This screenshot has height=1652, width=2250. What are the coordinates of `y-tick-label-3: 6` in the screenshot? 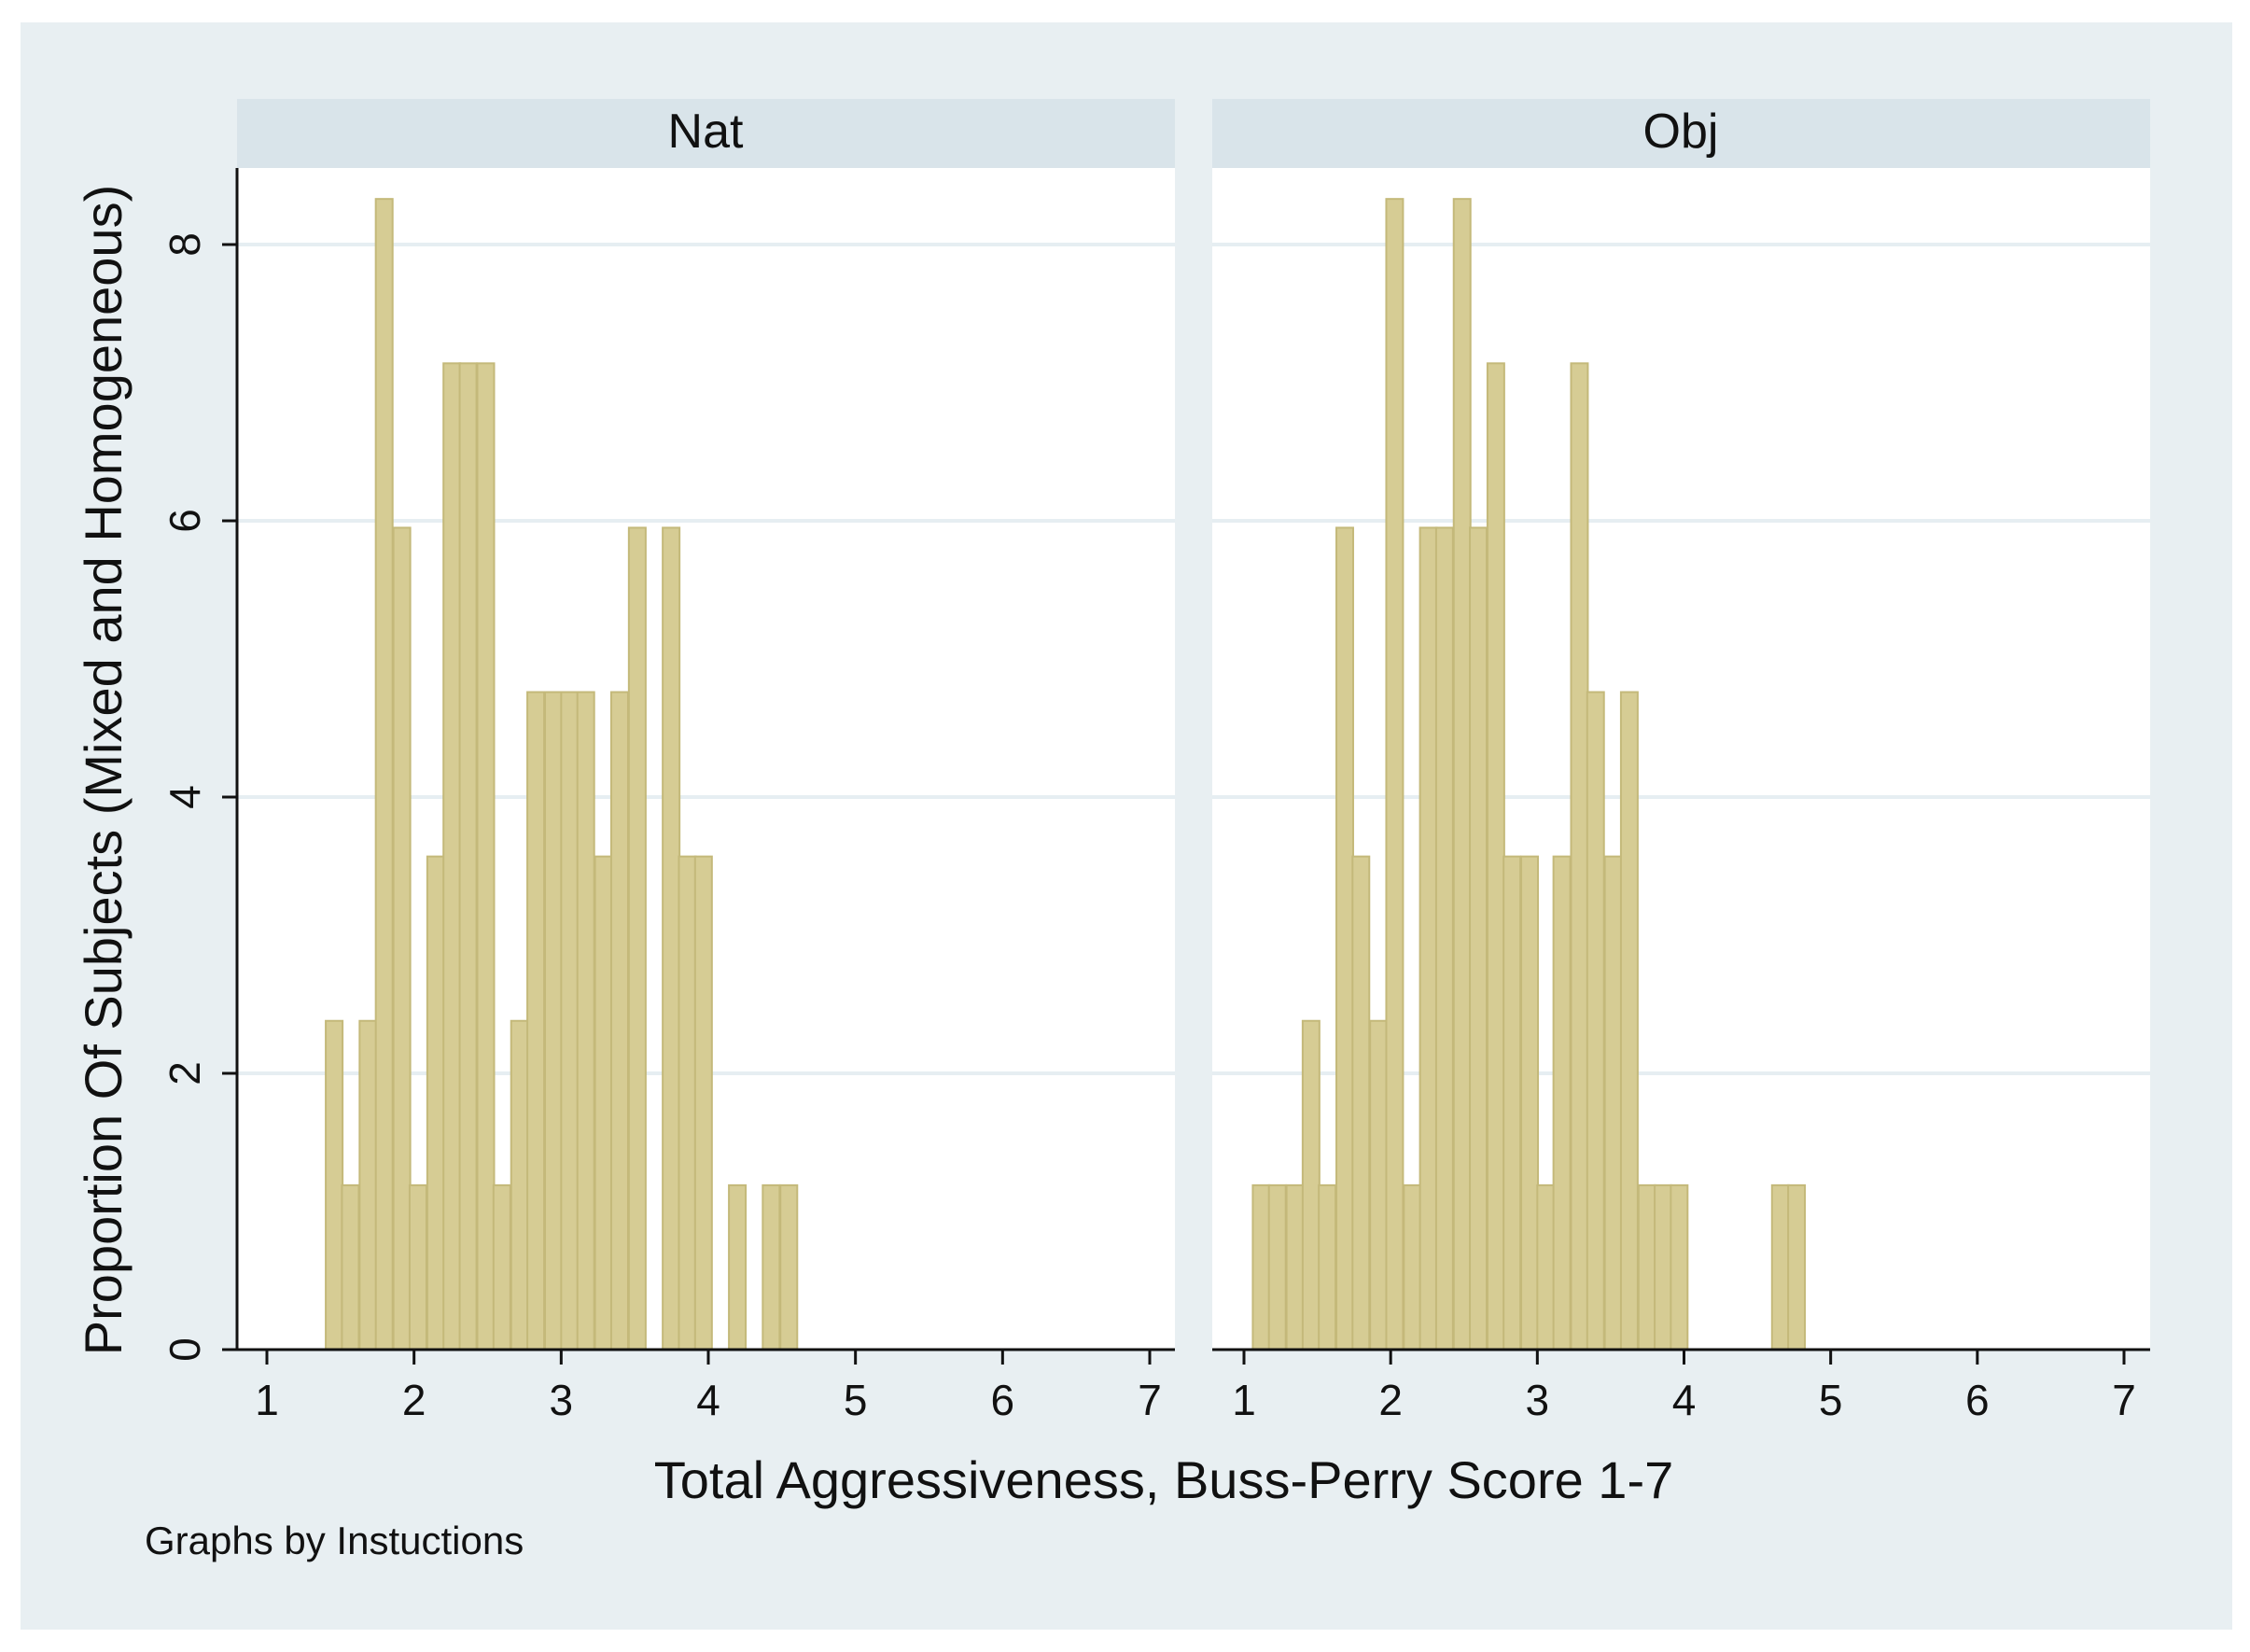 It's located at (185, 521).